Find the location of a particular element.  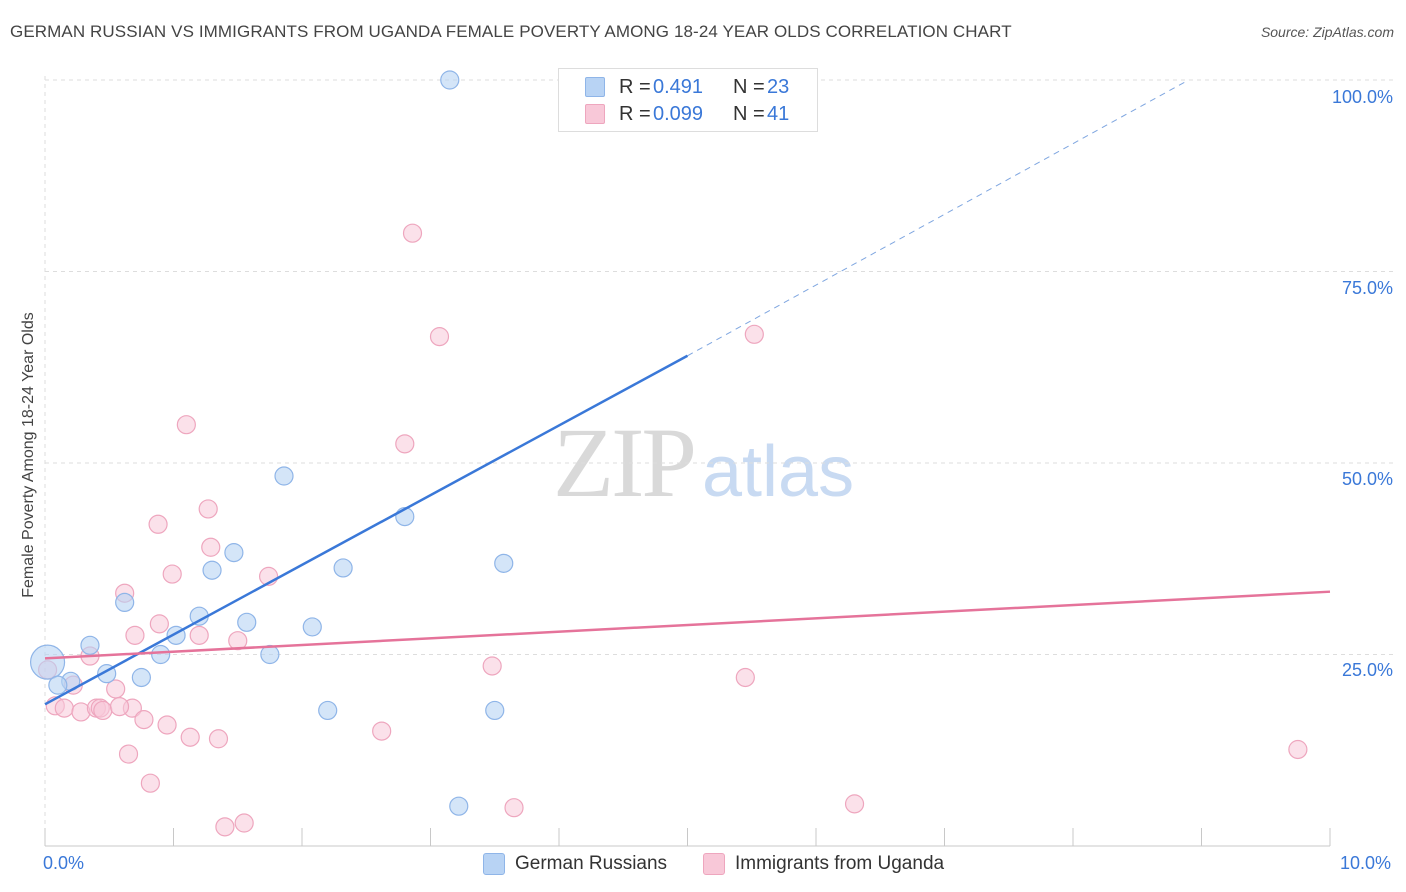

r-value: 0.099 is located at coordinates (678, 113).